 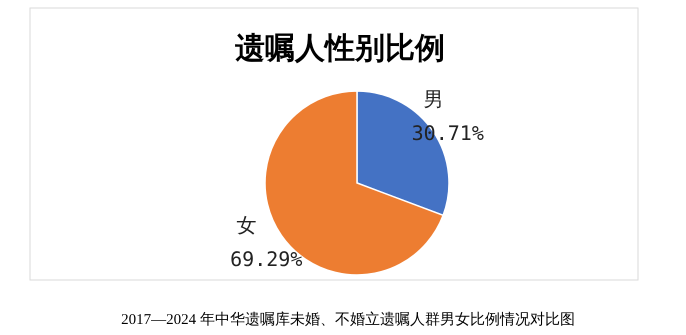 I want to click on slice-label: 女, so click(x=246, y=224).